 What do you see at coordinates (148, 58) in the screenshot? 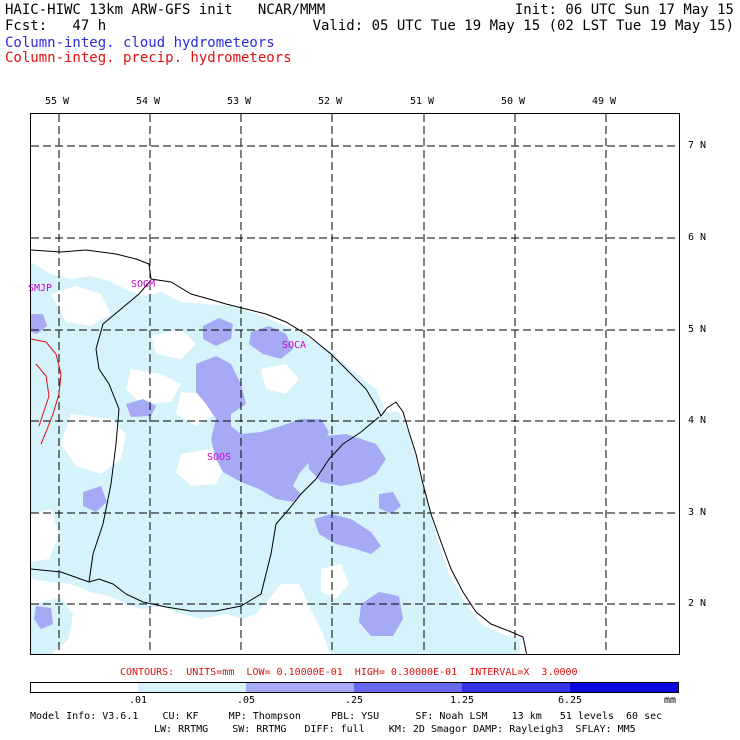
I see `field-title-precip: Column-integ. precip. hydrometeors` at bounding box center [148, 58].